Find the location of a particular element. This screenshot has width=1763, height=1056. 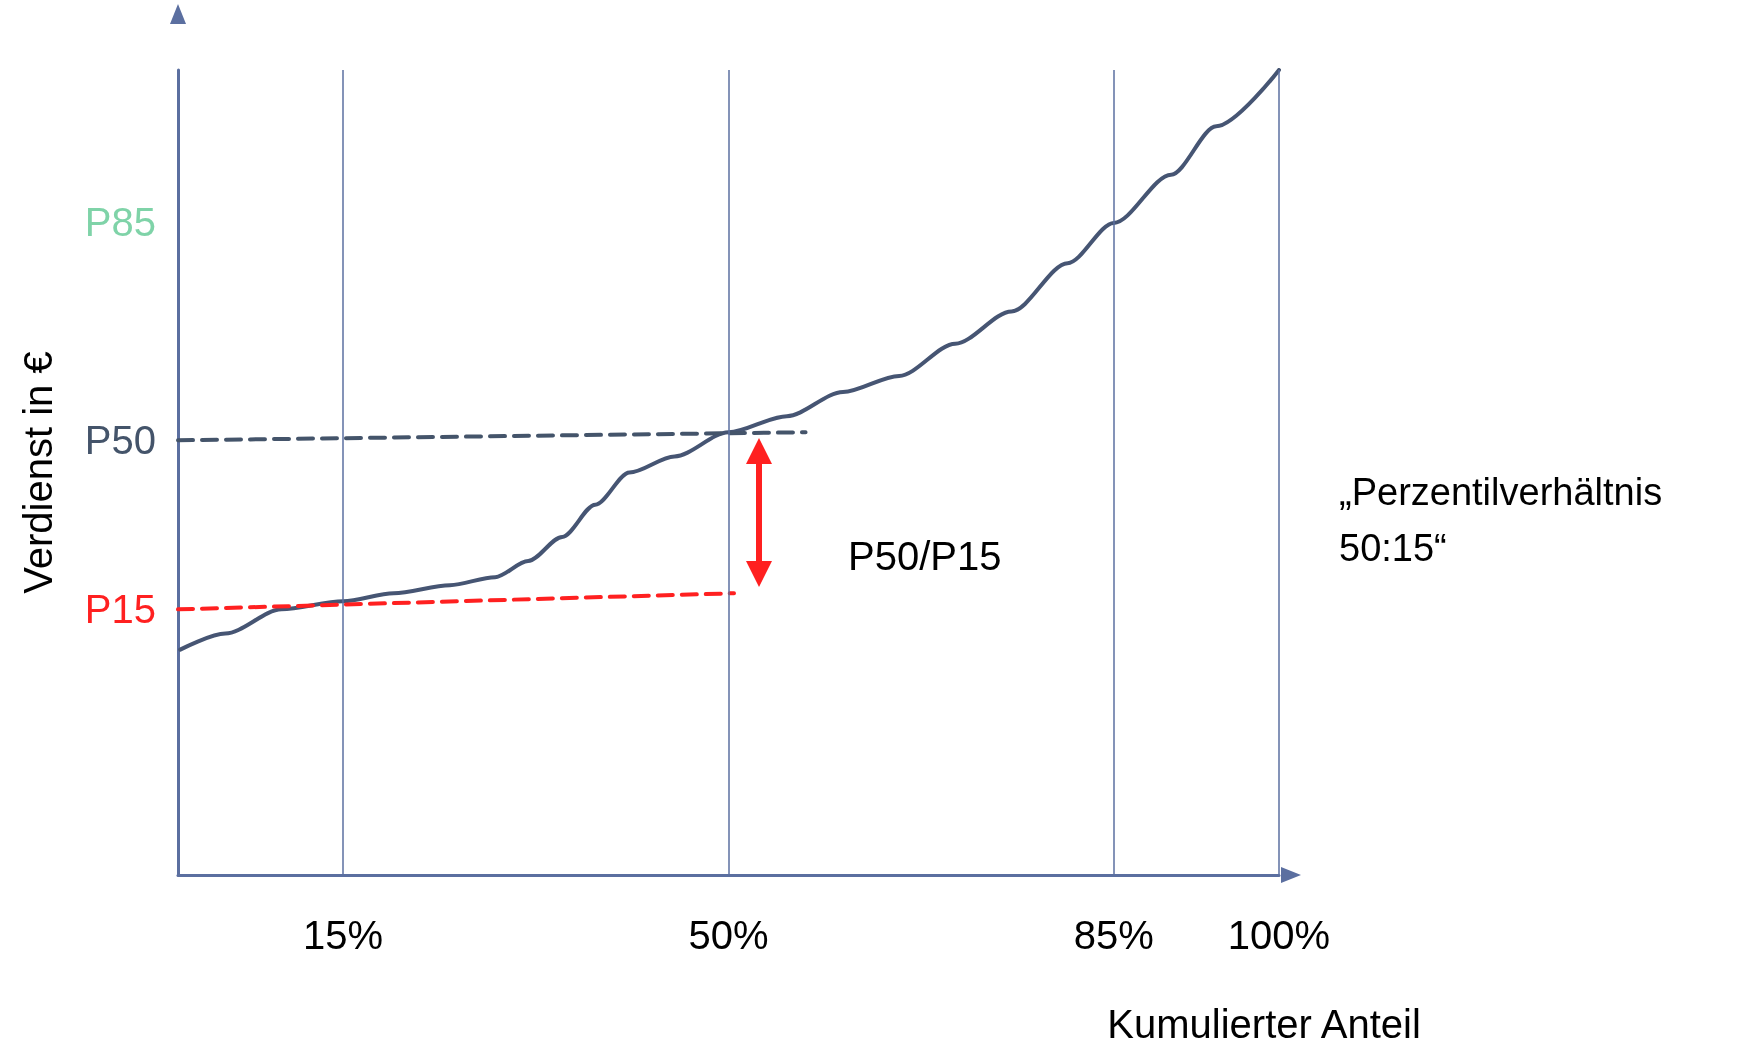

annotation: P50/P15 is located at coordinates (925, 556).